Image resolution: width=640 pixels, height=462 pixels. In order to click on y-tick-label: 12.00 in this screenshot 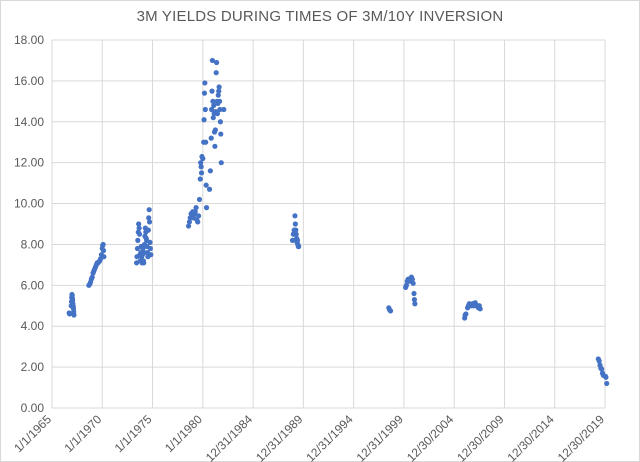, I will do `click(29, 163)`.